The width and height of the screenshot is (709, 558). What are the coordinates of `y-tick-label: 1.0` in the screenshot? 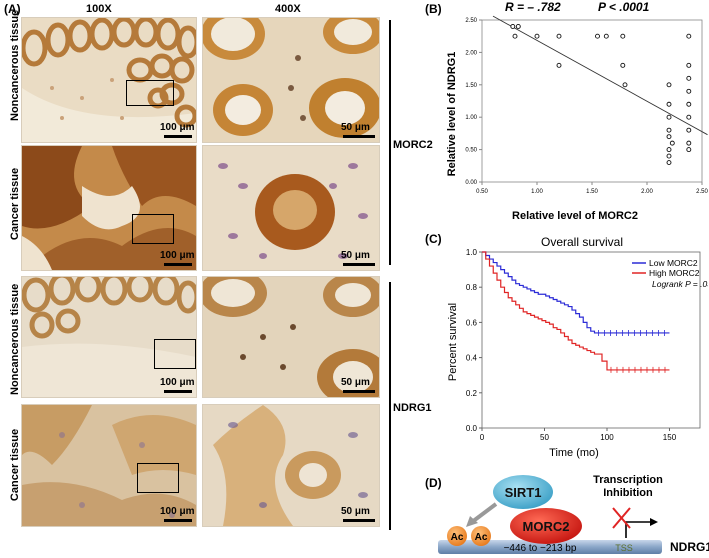 It's located at (472, 252).